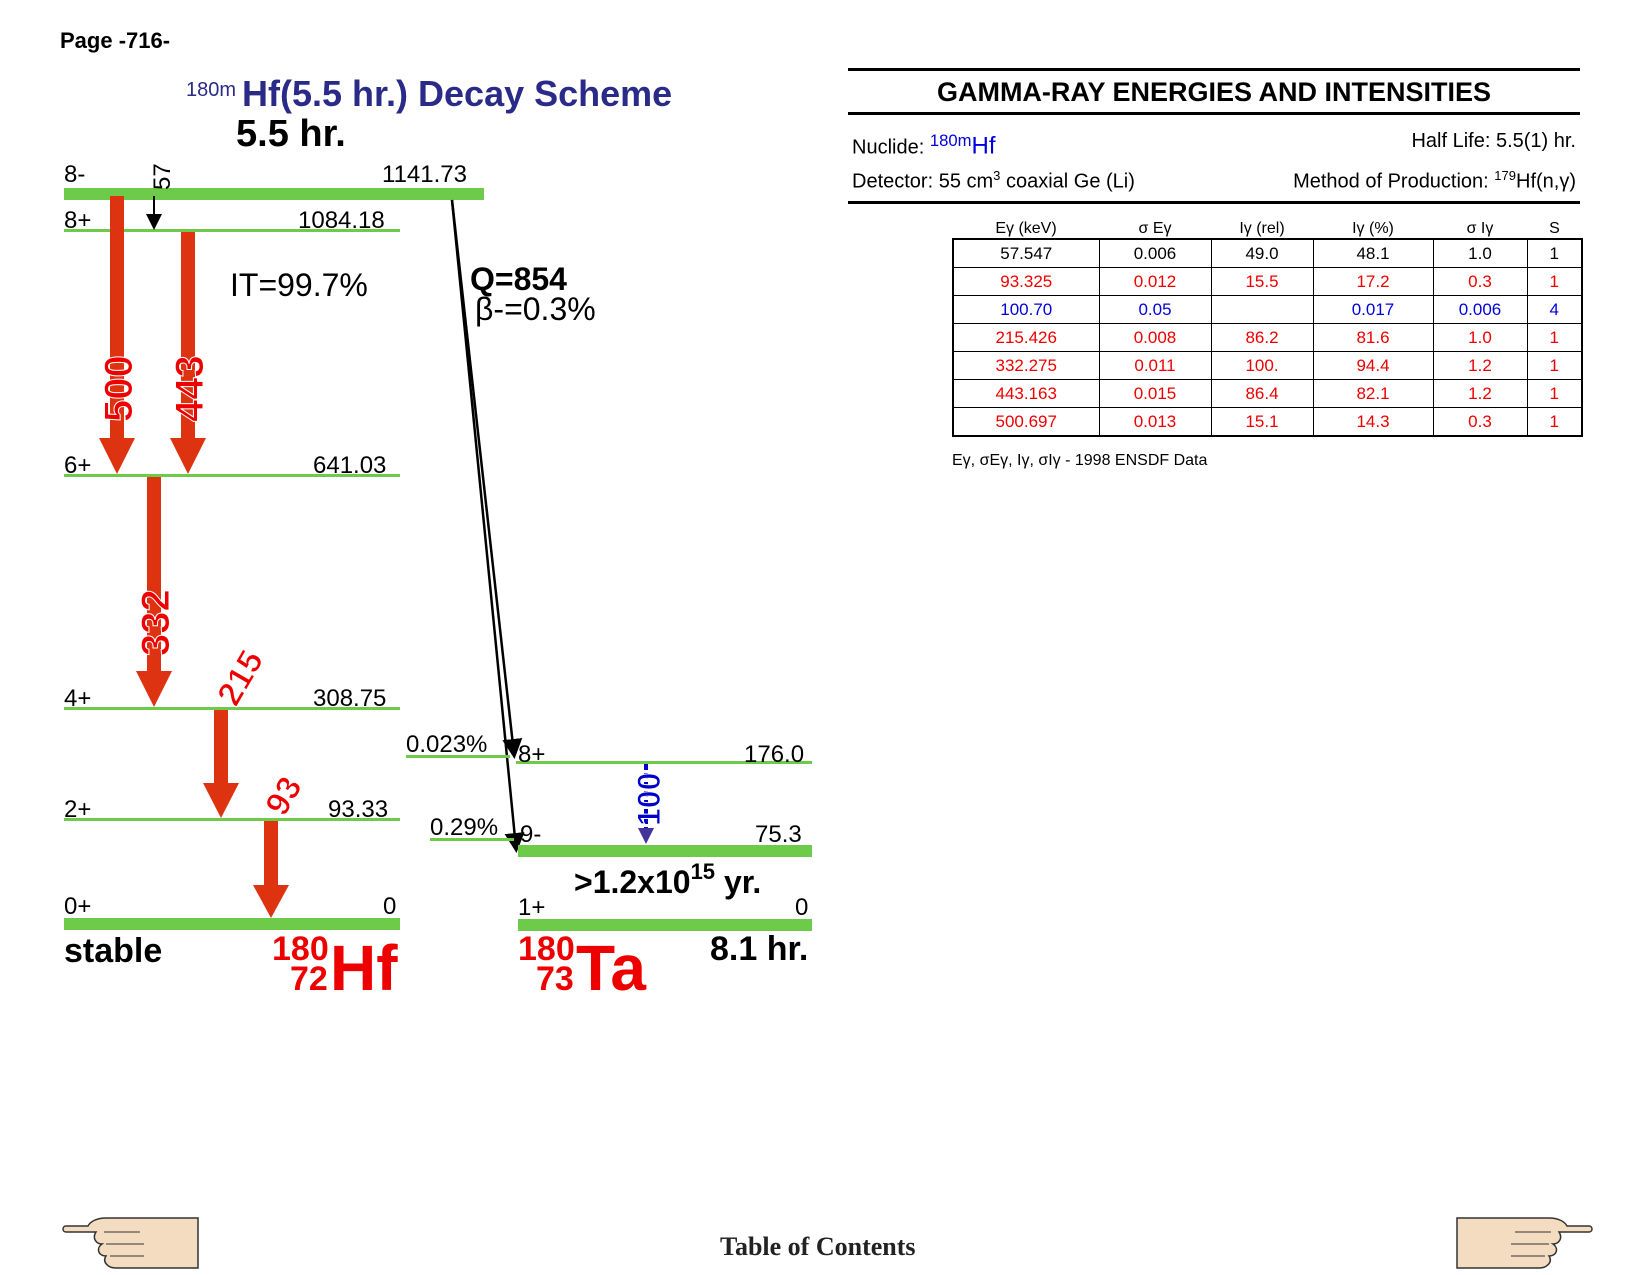 This screenshot has height=1275, width=1651. Describe the element at coordinates (665, 925) in the screenshot. I see `level-line-ta-ground` at that location.